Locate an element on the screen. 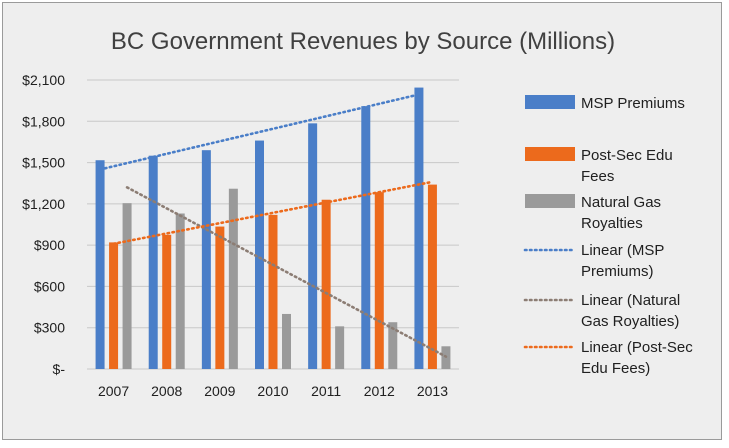 The image size is (729, 448). legend-label: Post-Sec Edu is located at coordinates (627, 155).